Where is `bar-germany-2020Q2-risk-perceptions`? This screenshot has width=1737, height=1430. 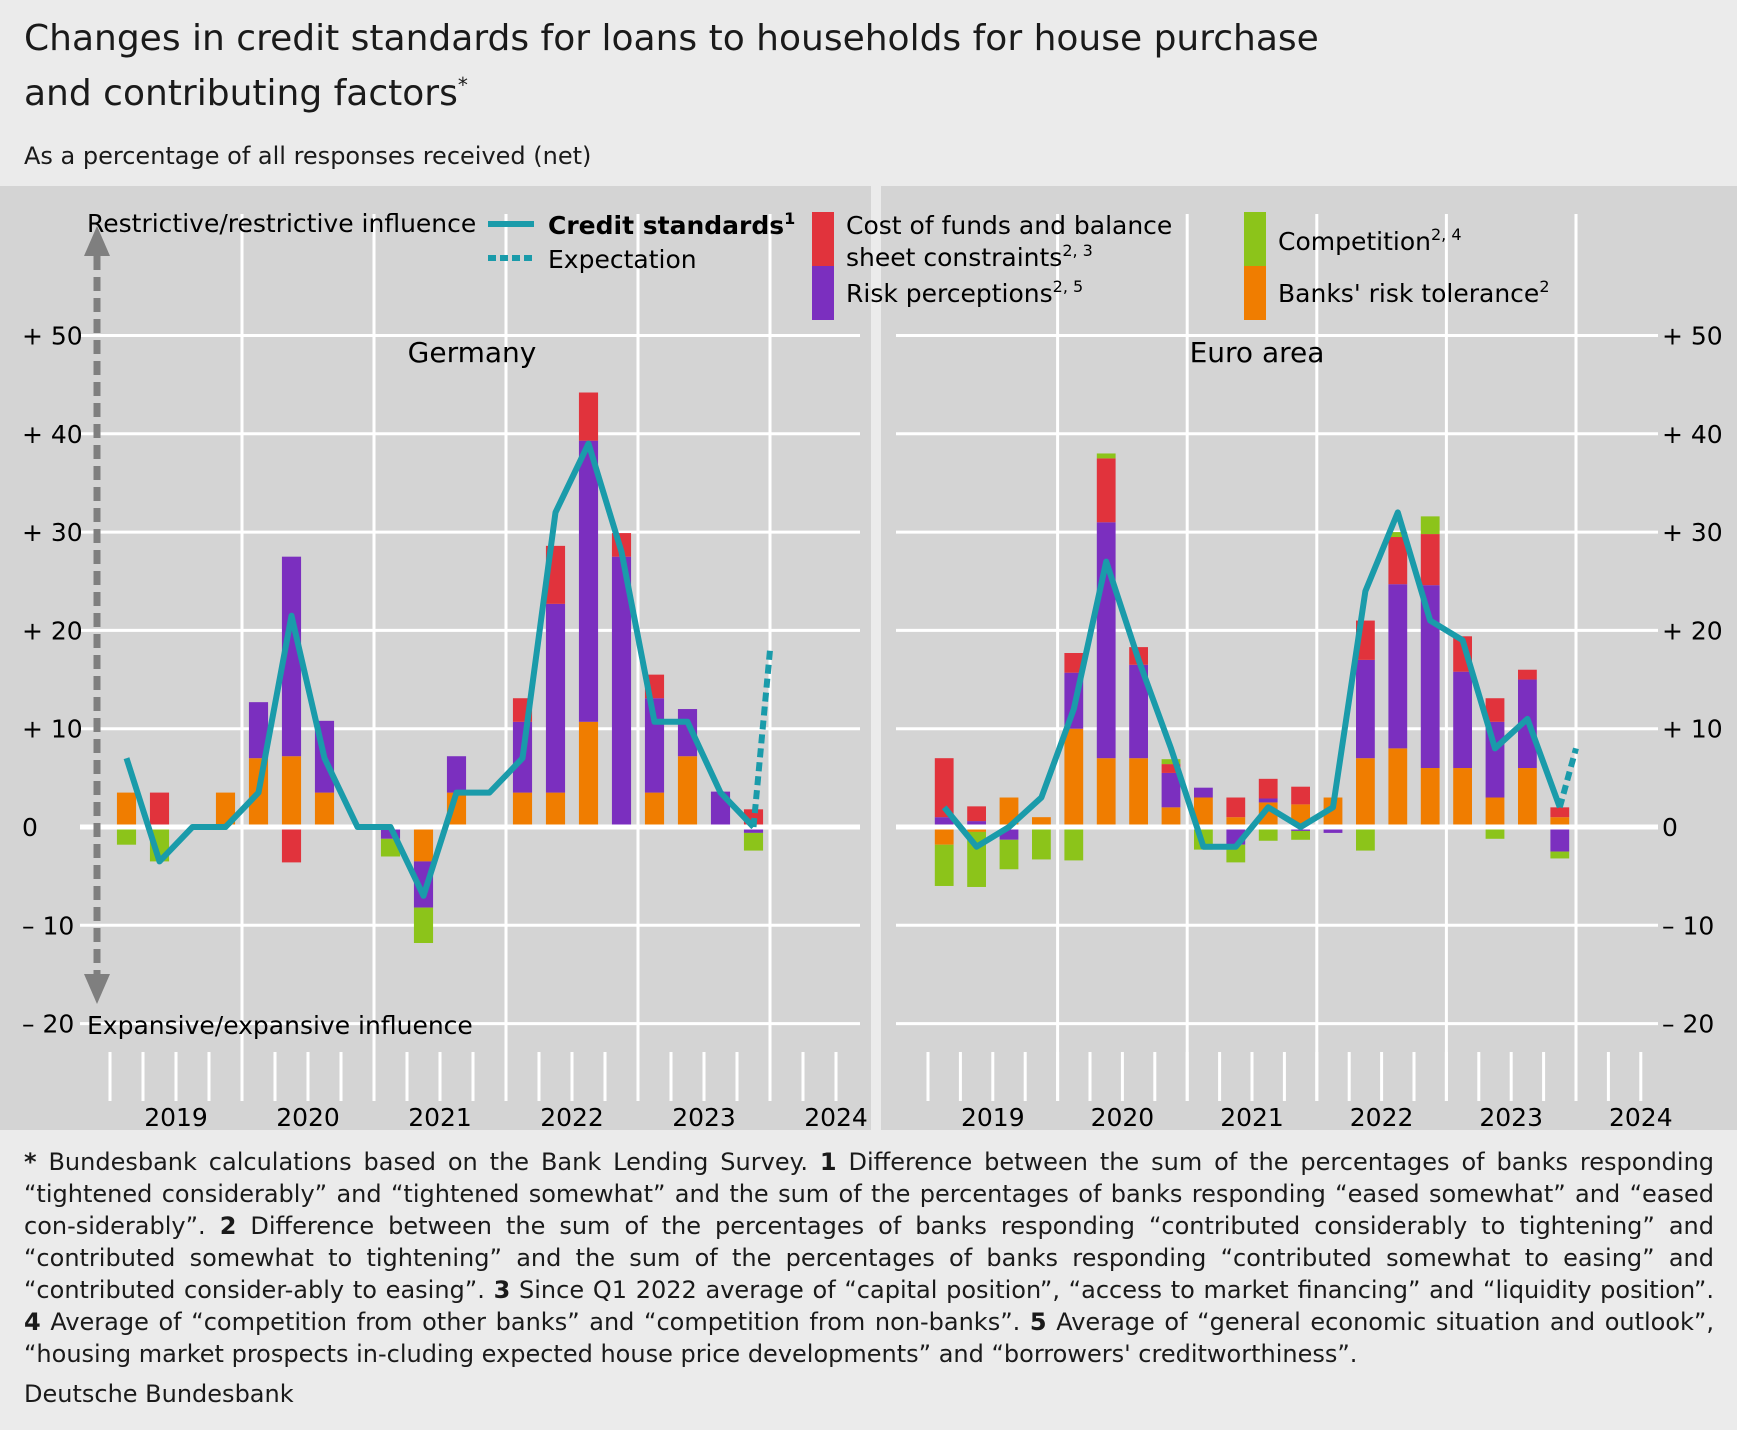
bar-germany-2020Q2-risk-perceptions is located at coordinates (291, 656).